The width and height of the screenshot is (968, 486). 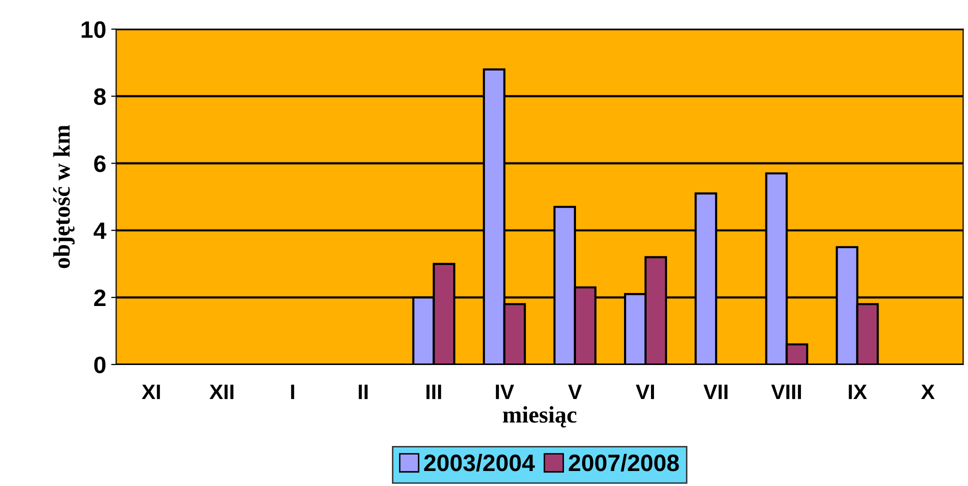 I want to click on legend-label: 2007/2008, so click(x=623, y=463).